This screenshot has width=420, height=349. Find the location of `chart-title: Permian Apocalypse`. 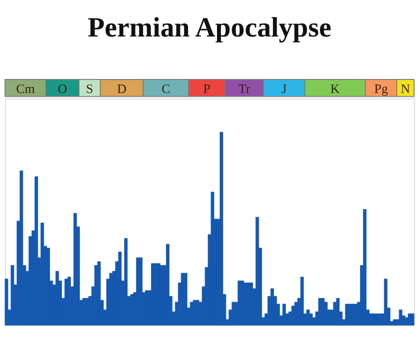

chart-title: Permian Apocalypse is located at coordinates (210, 28).